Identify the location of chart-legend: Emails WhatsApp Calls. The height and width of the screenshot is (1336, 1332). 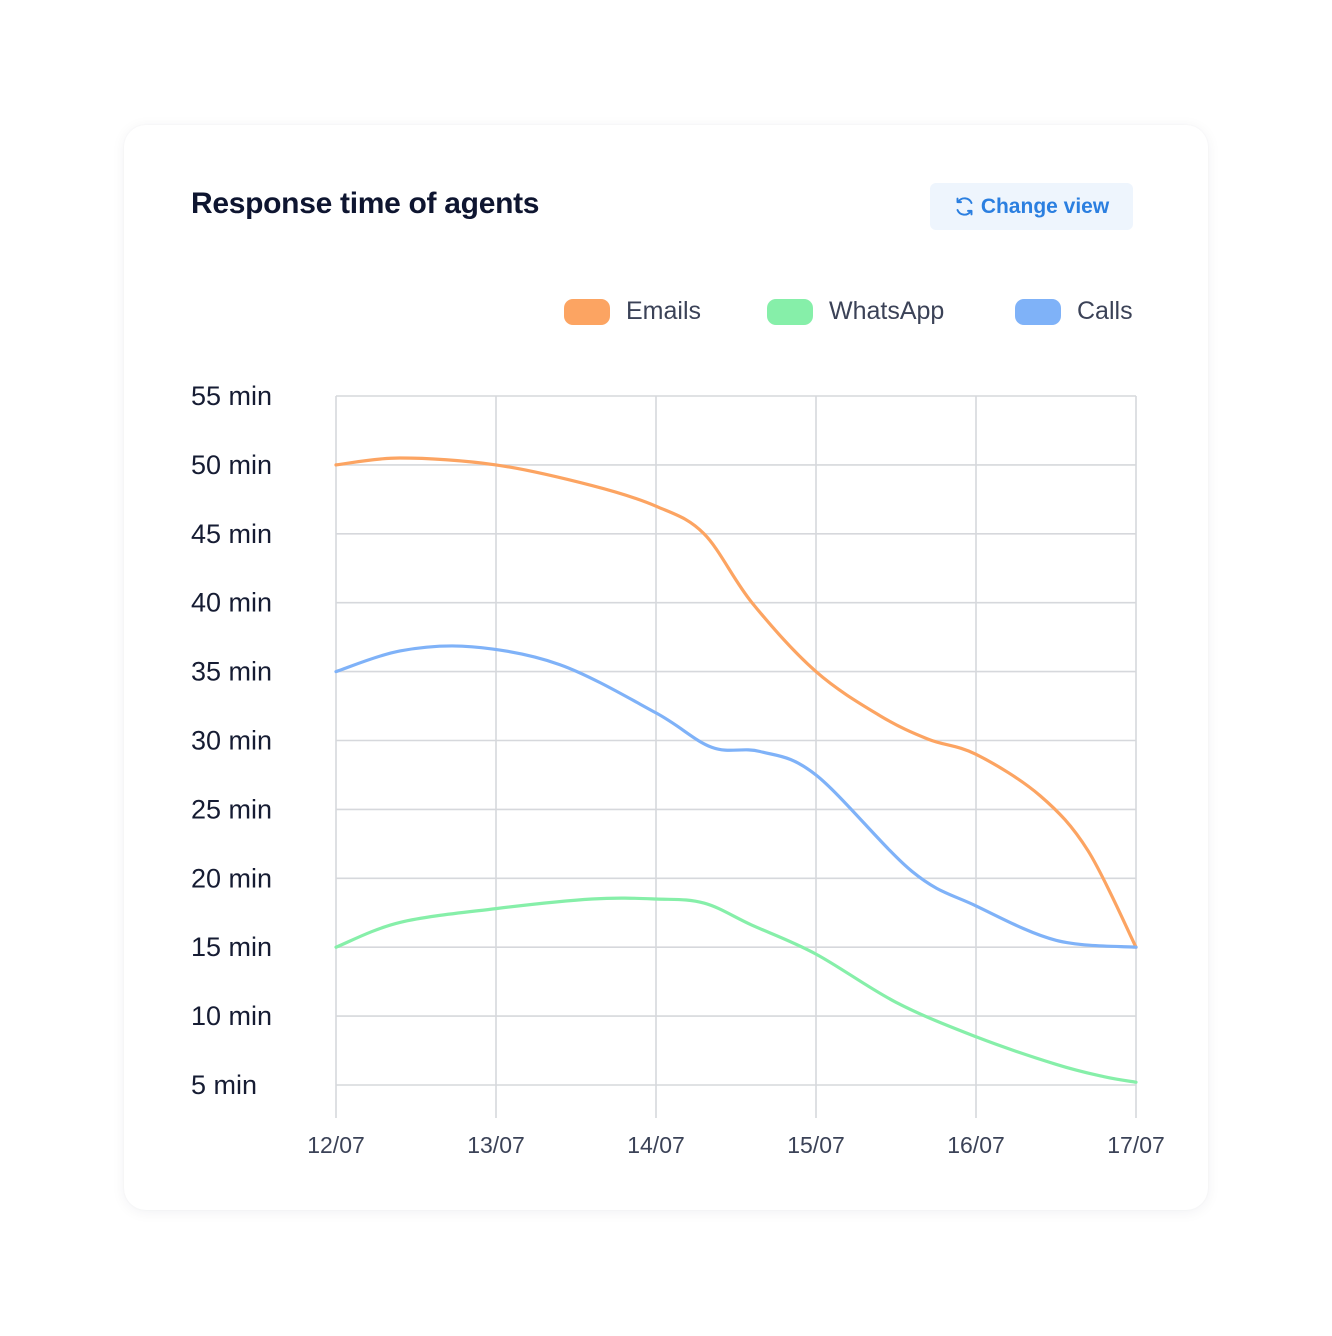
(666, 312).